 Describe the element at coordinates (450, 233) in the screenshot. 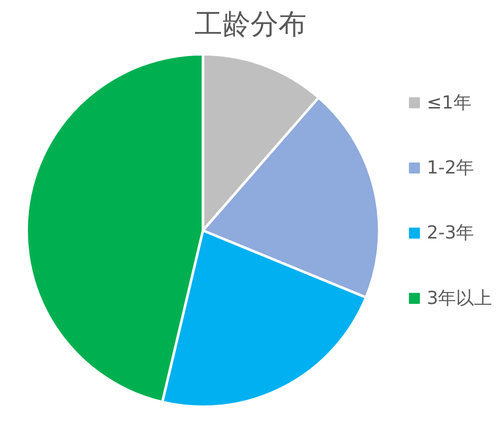

I see `legend-label: 2-3年` at that location.